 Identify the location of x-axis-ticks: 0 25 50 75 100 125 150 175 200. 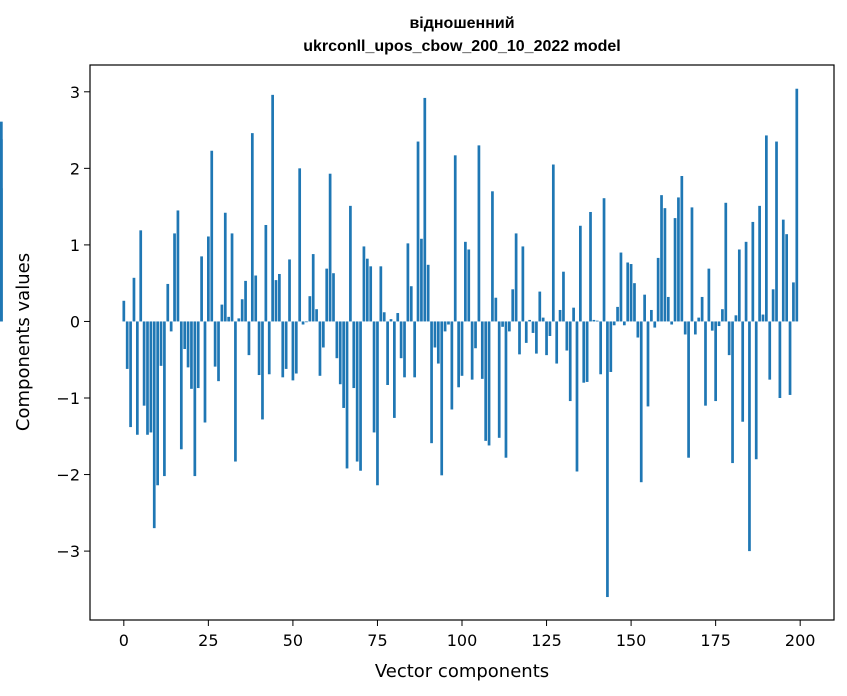
(467, 635).